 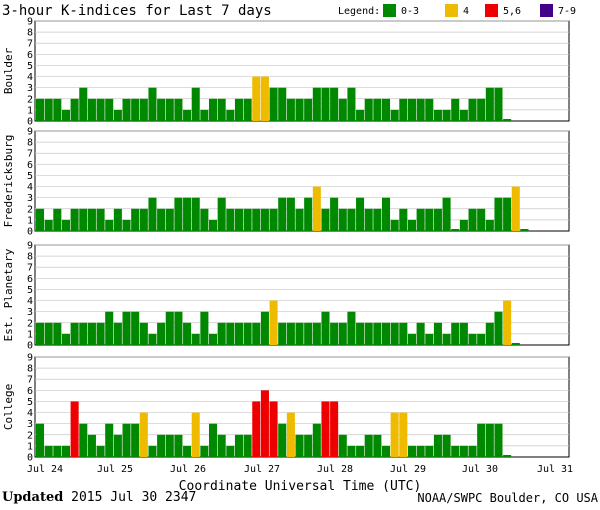 What do you see at coordinates (335, 469) in the screenshot?
I see `x-tick-label: Jul 28` at bounding box center [335, 469].